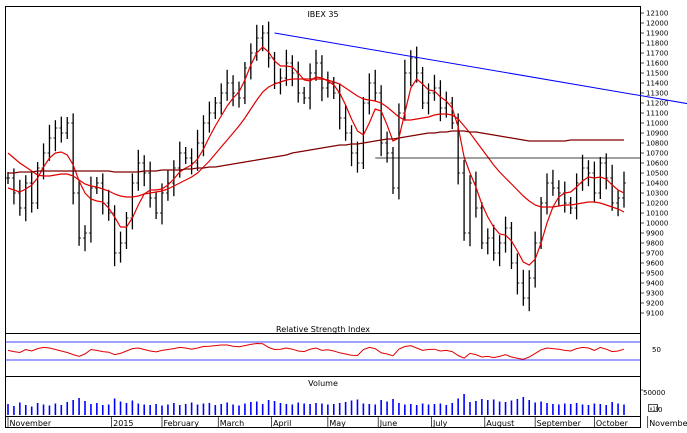 This screenshot has width=687, height=433. I want to click on volume-multiplier-label: x10, so click(654, 410).